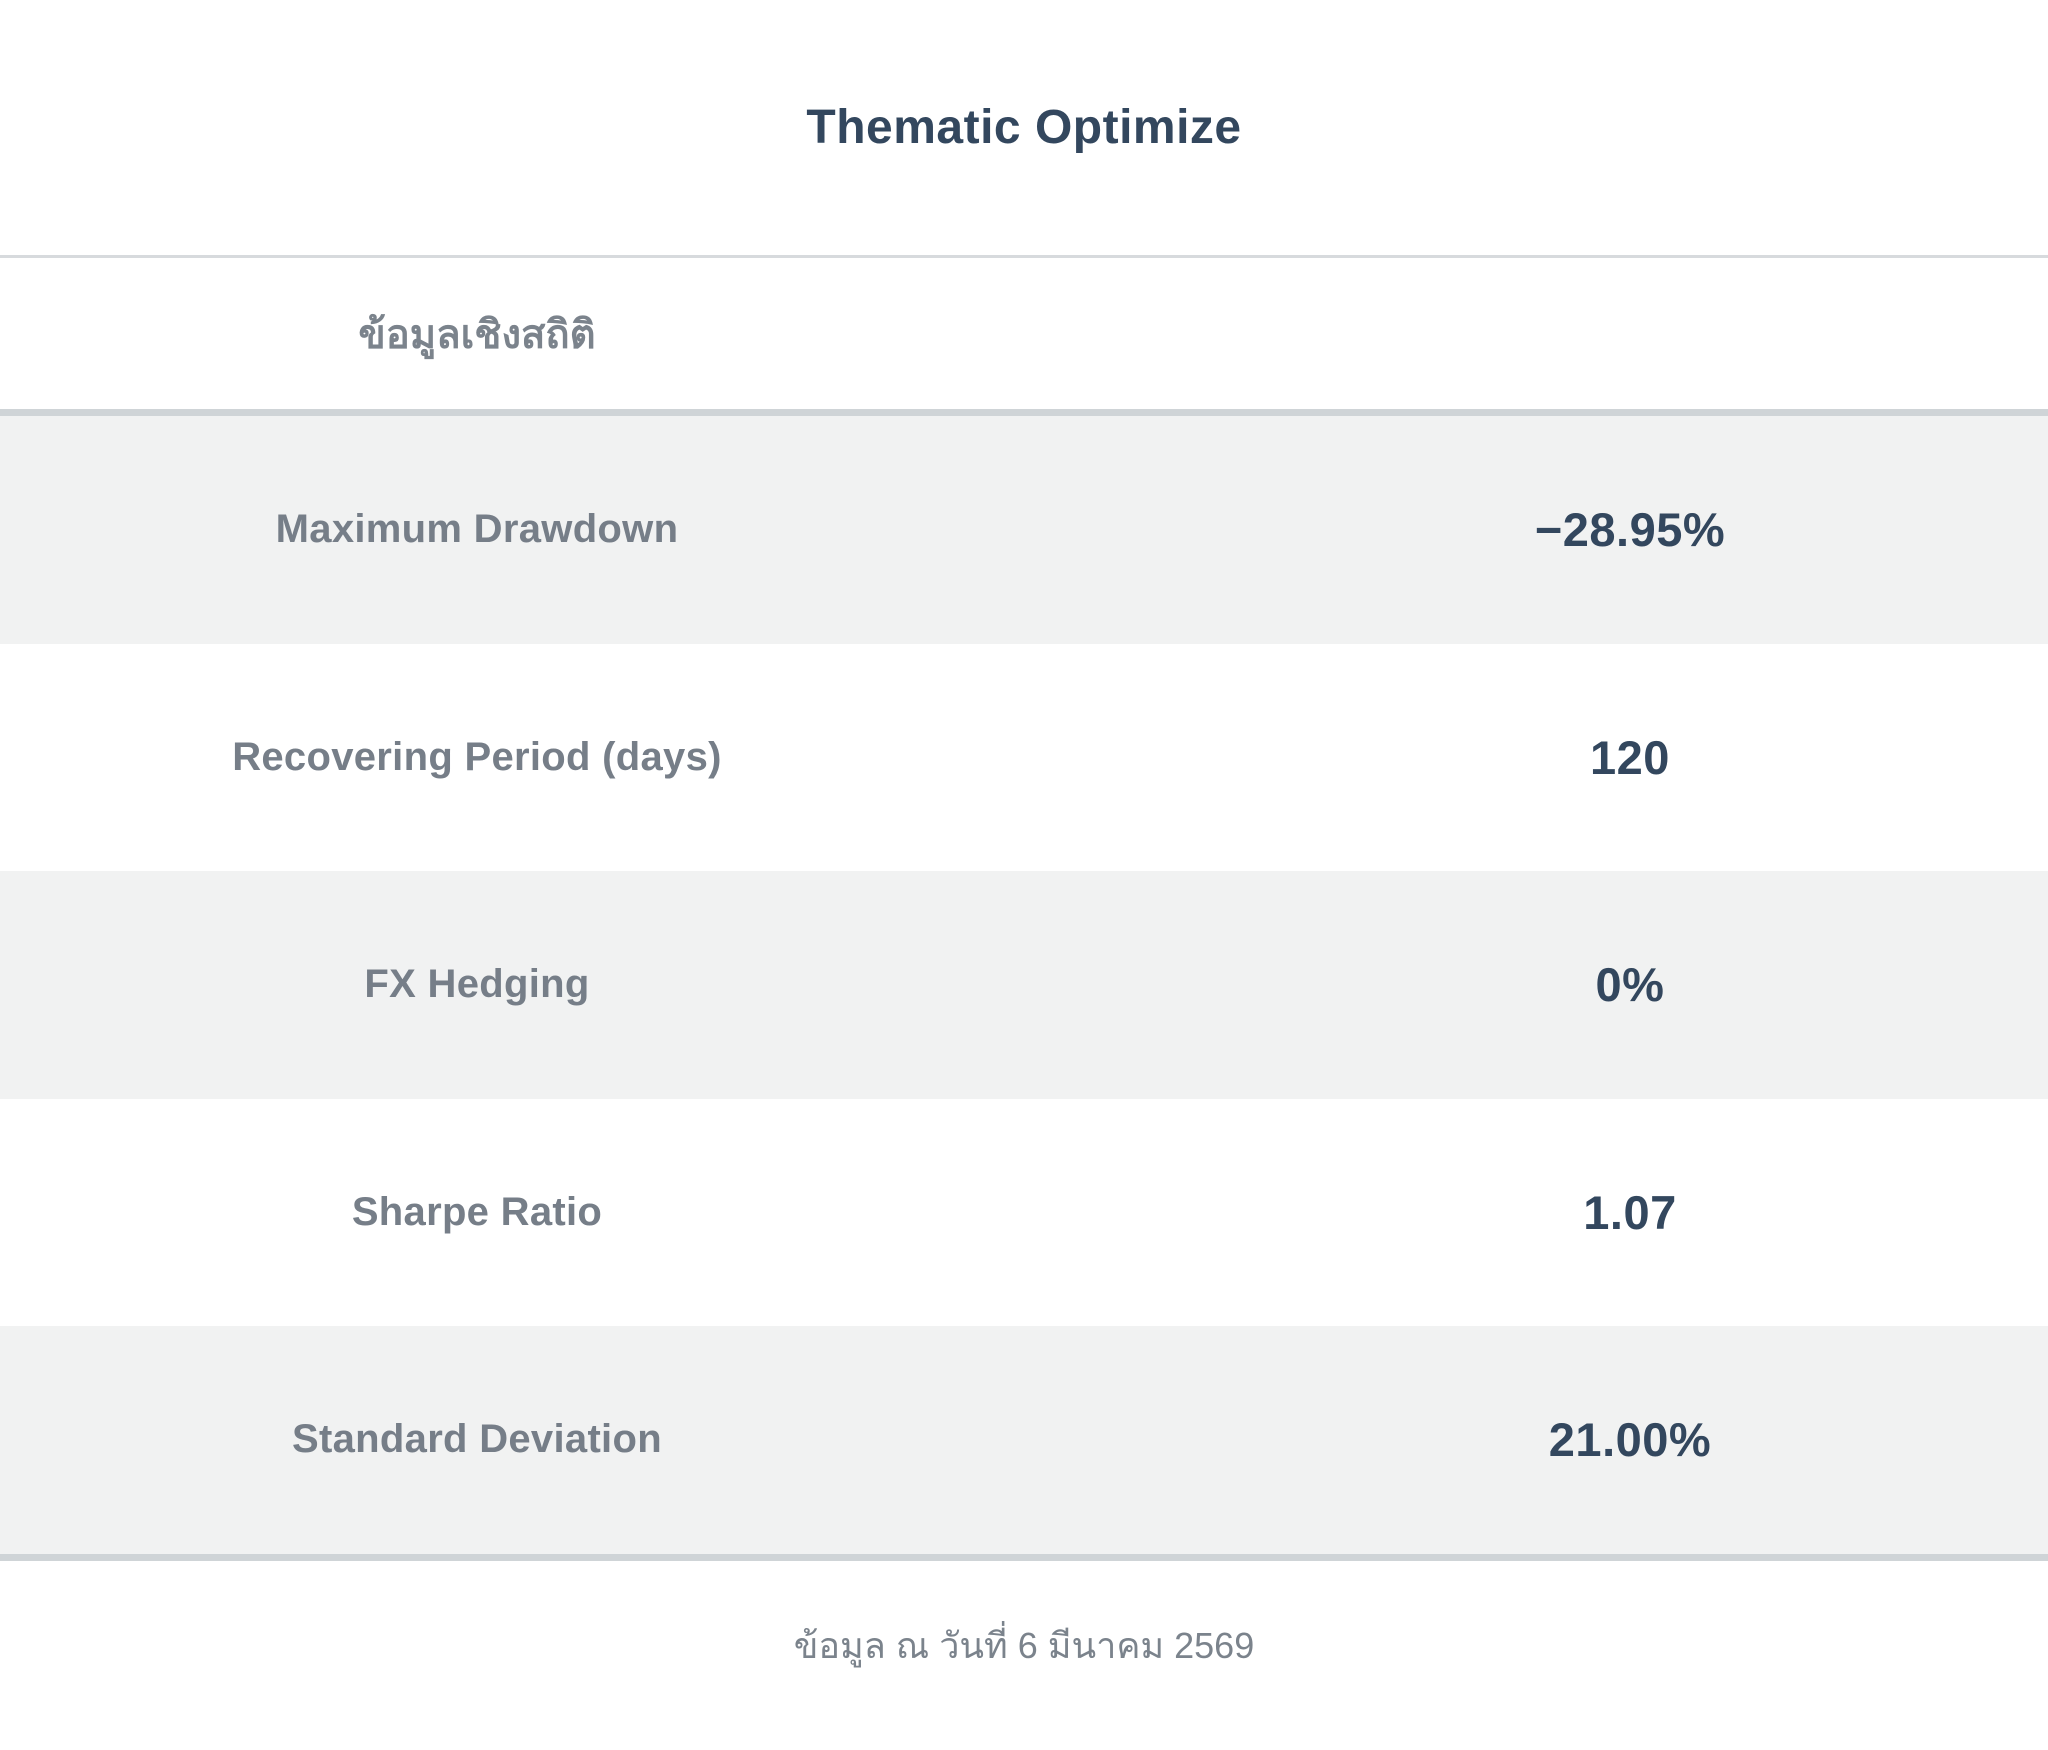 The height and width of the screenshot is (1750, 2048). I want to click on stat-label: Maximum Drawdown, so click(477, 529).